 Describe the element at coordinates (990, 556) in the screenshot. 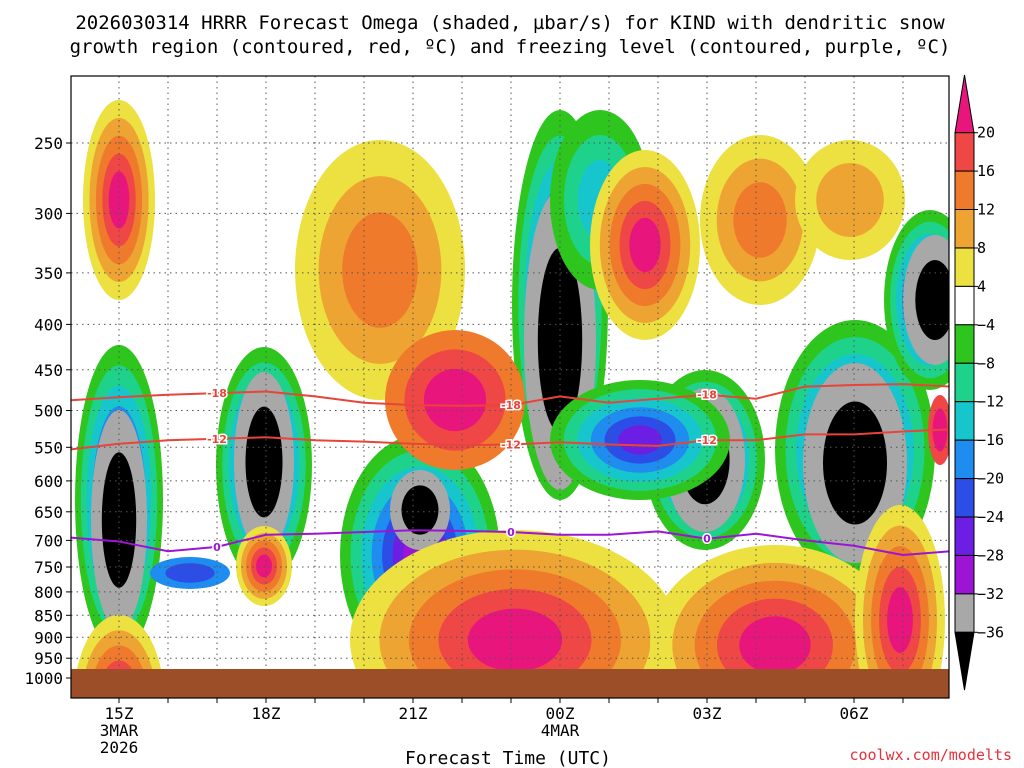

I see `colorbar-label: −28` at that location.